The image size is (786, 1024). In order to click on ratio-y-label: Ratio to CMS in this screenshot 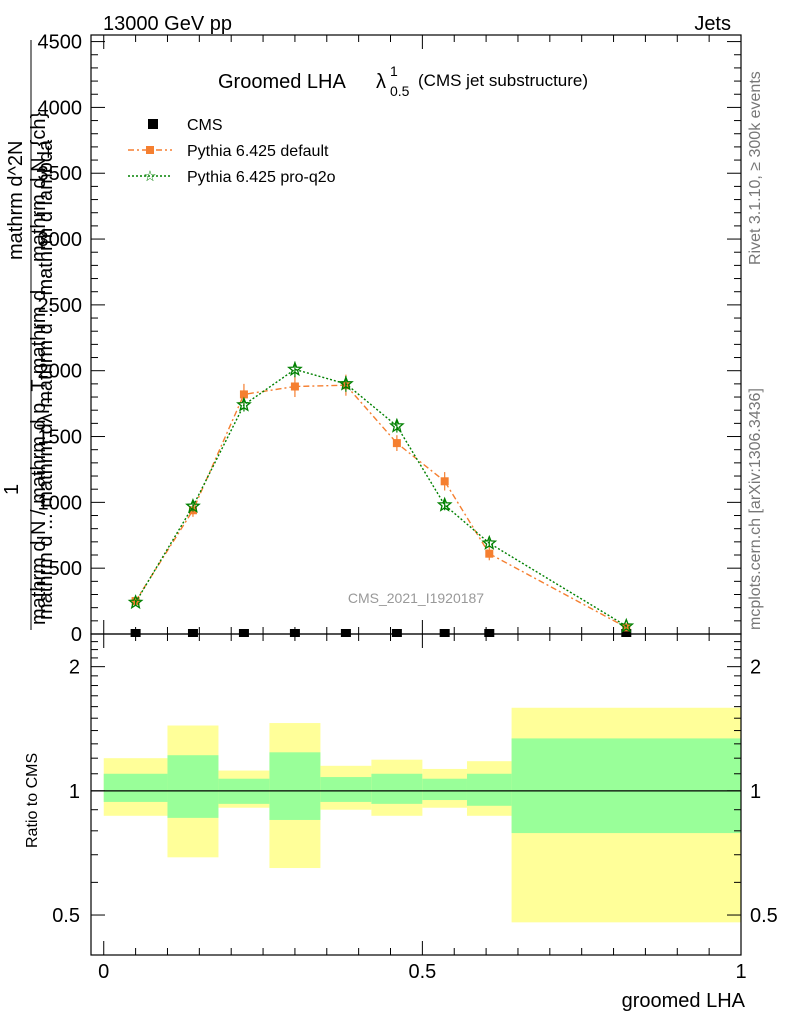, I will do `click(32, 800)`.